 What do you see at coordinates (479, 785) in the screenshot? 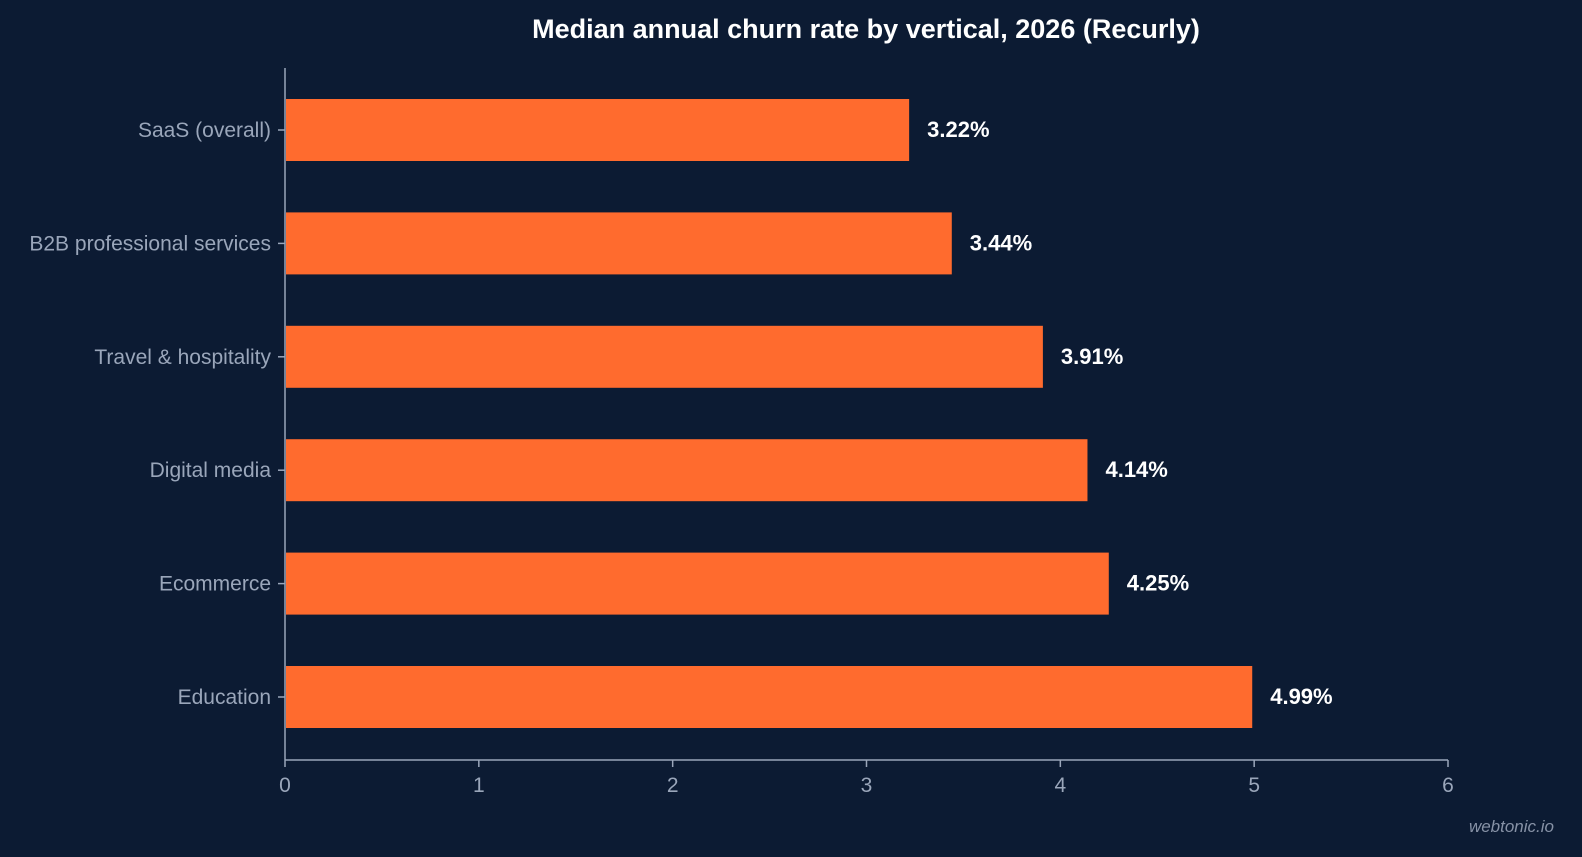
I see `x-tick-label: 1` at bounding box center [479, 785].